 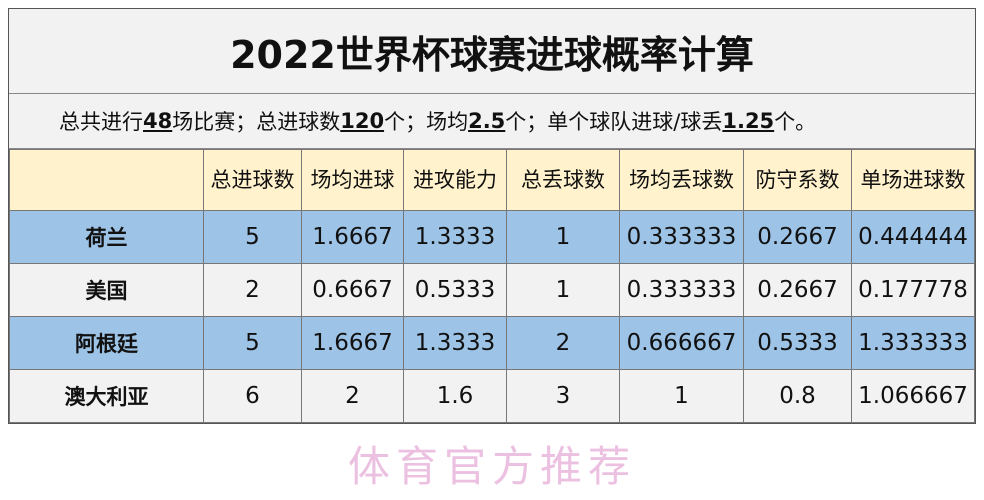 I want to click on column-header: 单场进球数, so click(x=913, y=180).